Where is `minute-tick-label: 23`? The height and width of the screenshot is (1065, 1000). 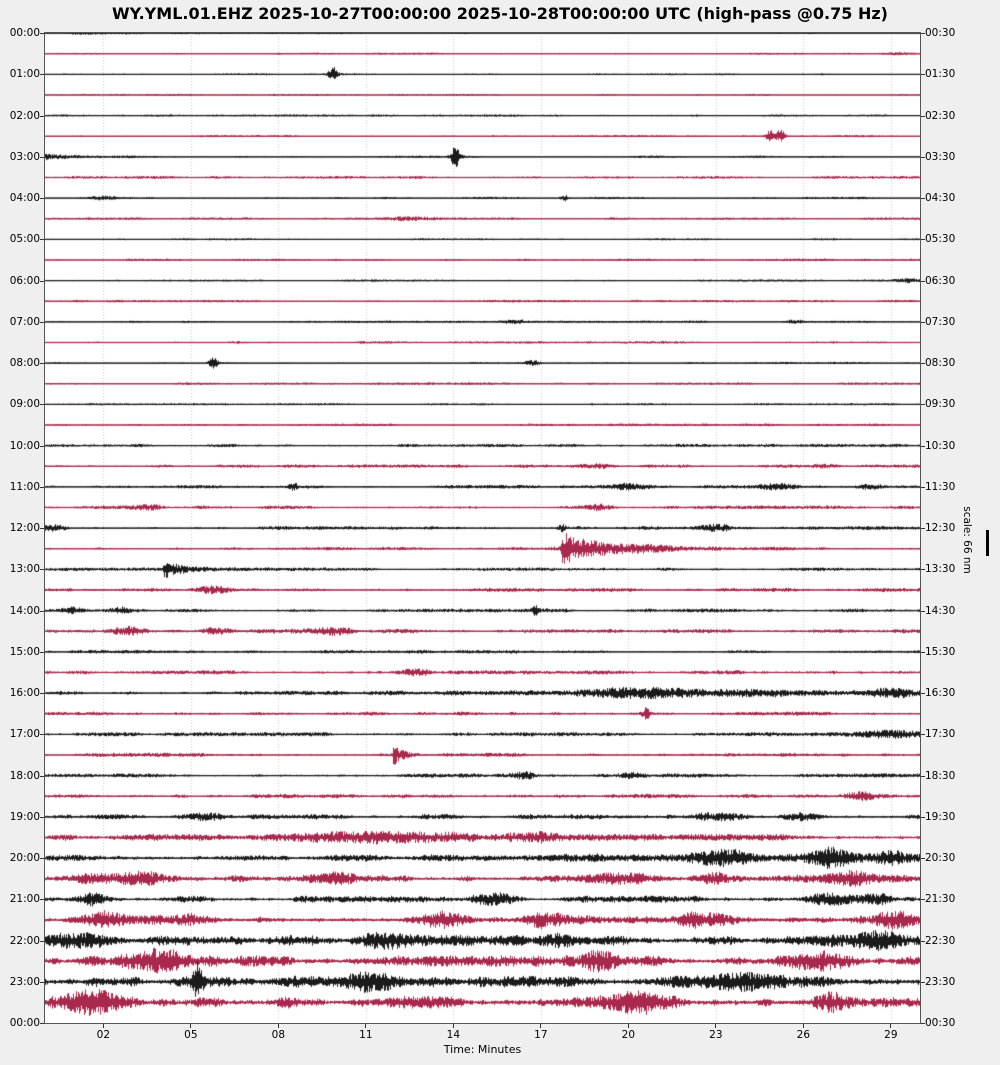 minute-tick-label: 23 is located at coordinates (716, 1035).